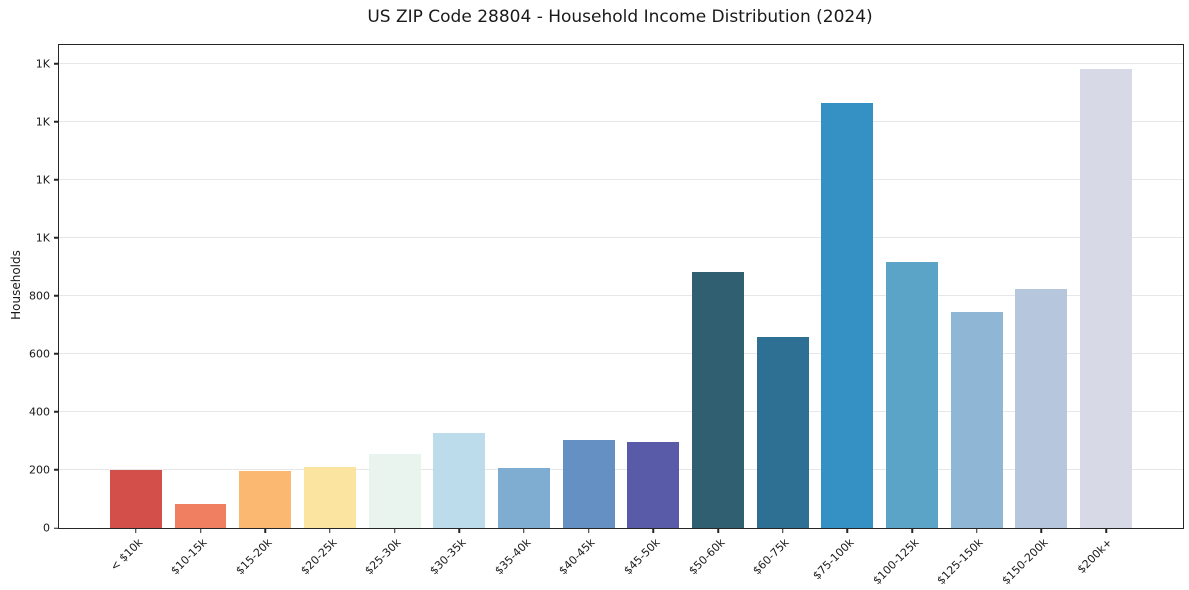  Describe the element at coordinates (448, 557) in the screenshot. I see `x-tick-label: $30-35k` at that location.